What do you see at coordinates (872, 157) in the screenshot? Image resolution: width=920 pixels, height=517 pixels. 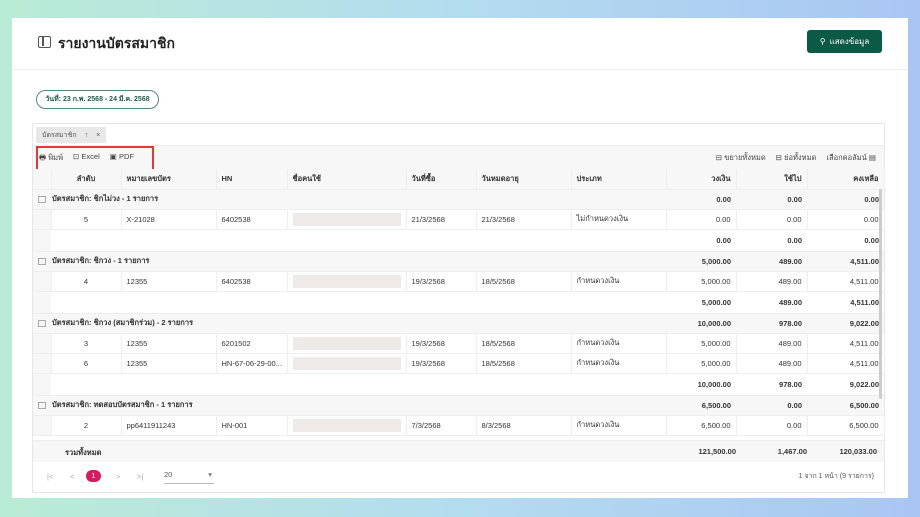 I see `column-chooser-icon: ▤` at bounding box center [872, 157].